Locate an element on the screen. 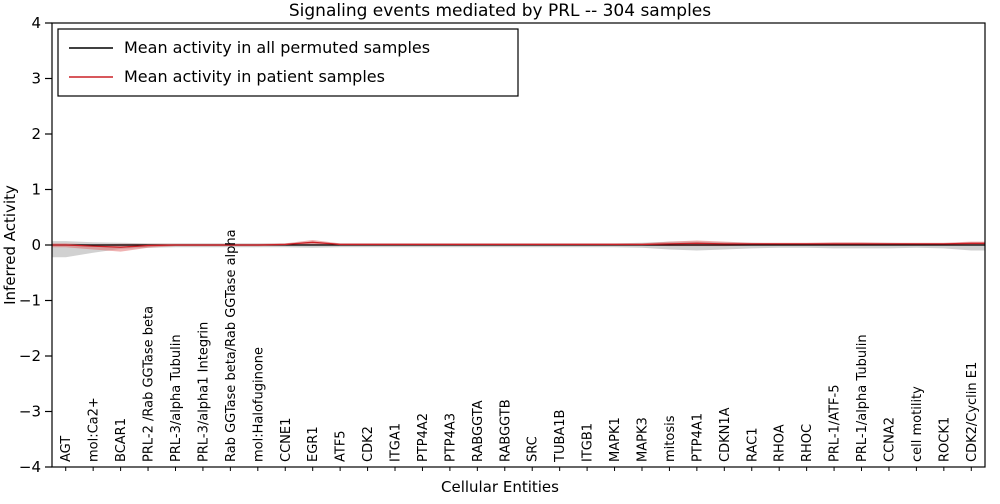 This screenshot has height=504, width=1000. y-tick-label: 2 is located at coordinates (36, 134).